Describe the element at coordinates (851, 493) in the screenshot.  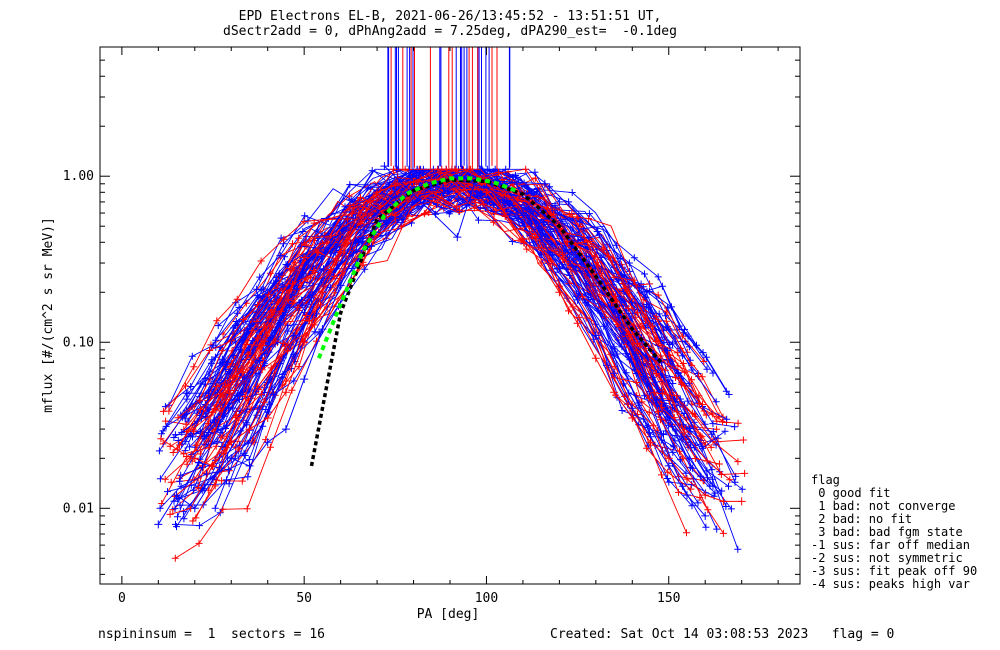
I see `legend-item-0: 0 good fit` at that location.